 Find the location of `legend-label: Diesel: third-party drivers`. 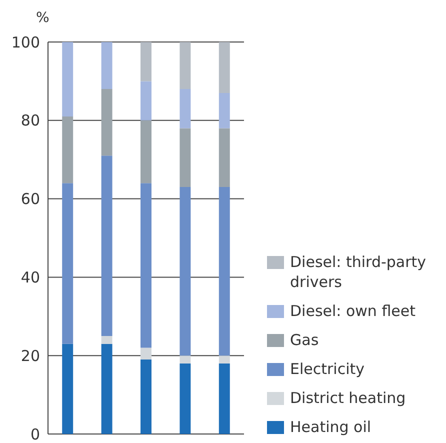

legend-label: Diesel: third-party drivers is located at coordinates (359, 272).